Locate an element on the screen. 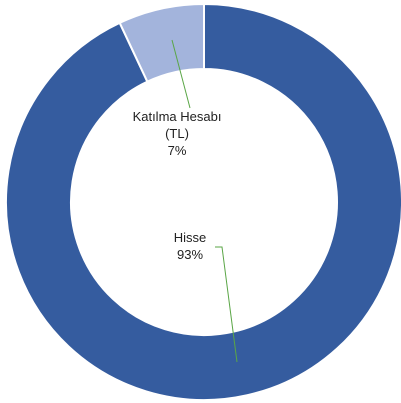  slice is located at coordinates (161, 42).